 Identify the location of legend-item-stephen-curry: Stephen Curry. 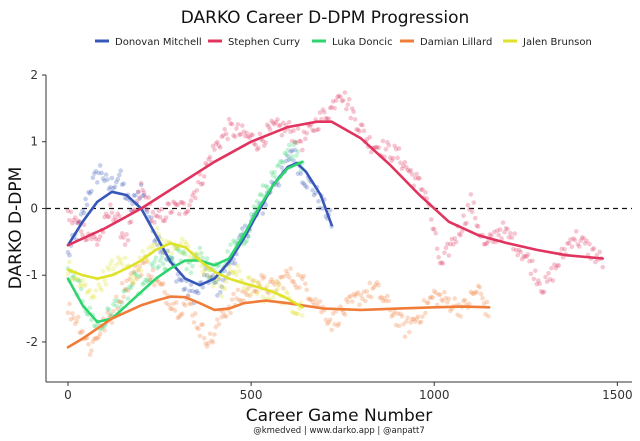
(254, 42).